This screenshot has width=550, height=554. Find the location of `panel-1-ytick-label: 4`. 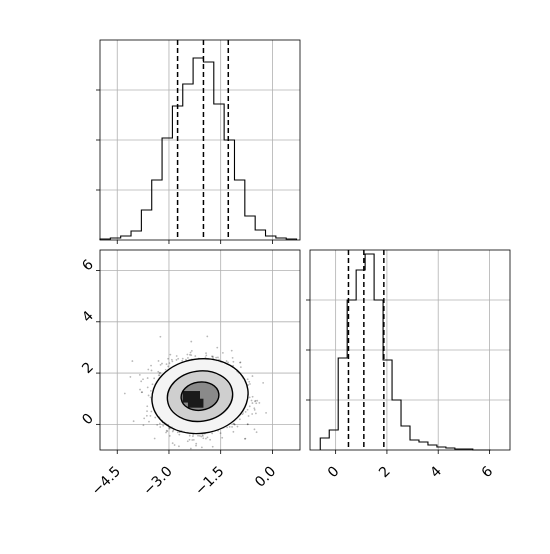

panel-1-ytick-label: 4 is located at coordinates (88, 317).